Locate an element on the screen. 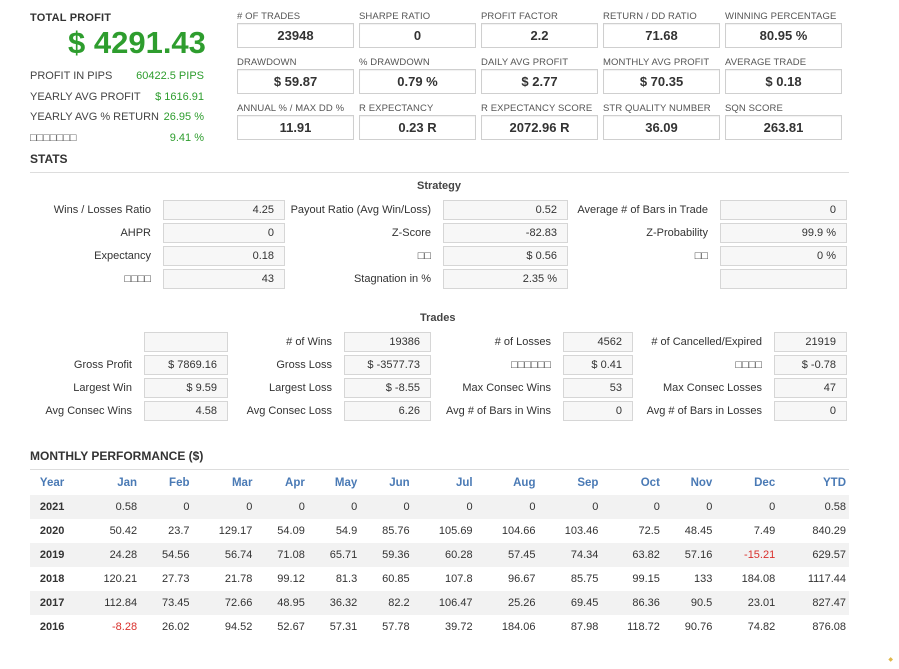  column-header: May is located at coordinates (346, 483).